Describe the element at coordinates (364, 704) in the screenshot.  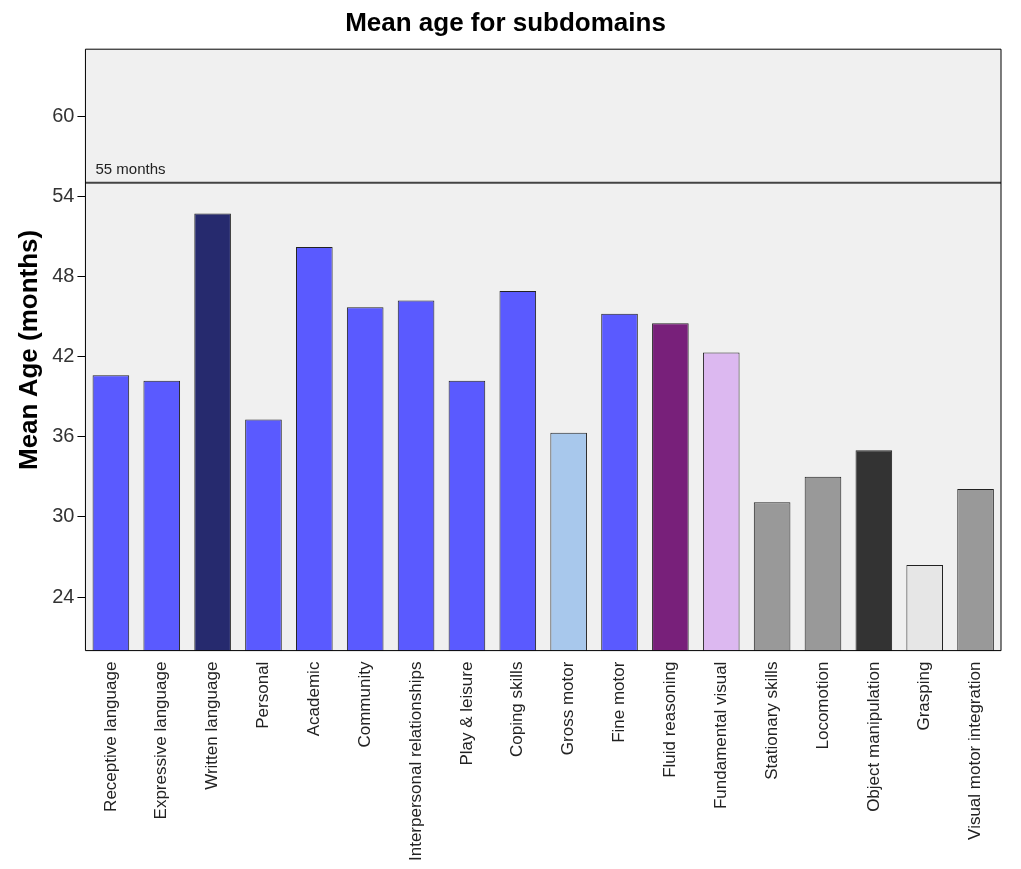
I see `x-tick-label: Community` at that location.